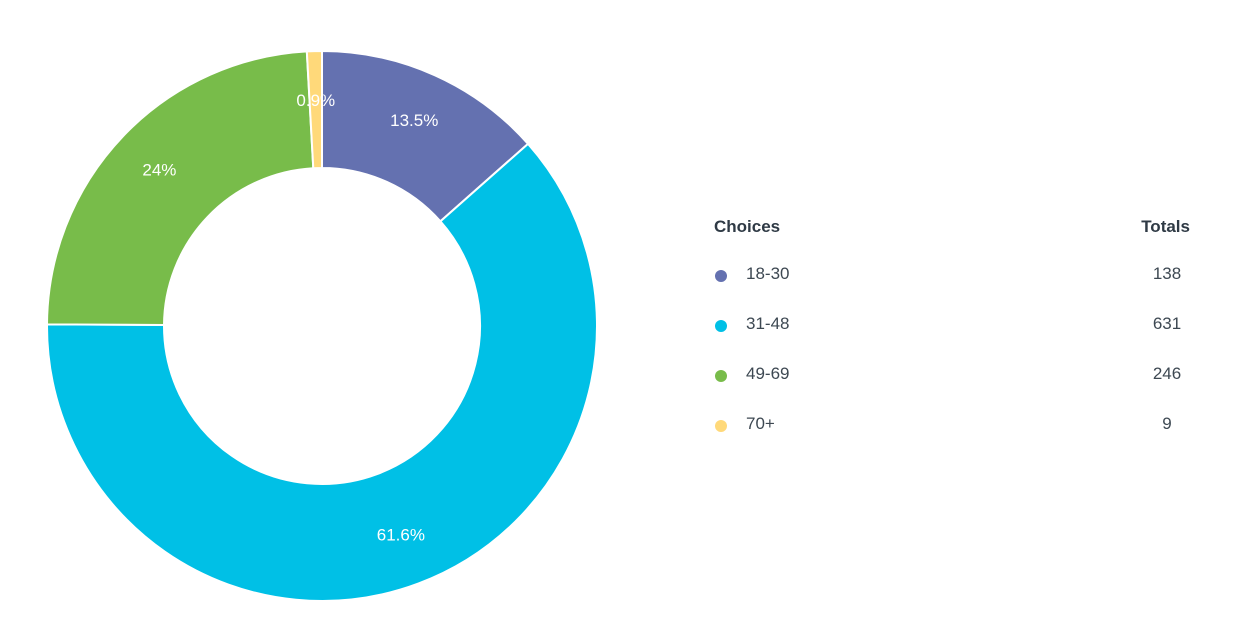 The image size is (1253, 643). Describe the element at coordinates (315, 100) in the screenshot. I see `slice-percent-label: 0.9%` at that location.